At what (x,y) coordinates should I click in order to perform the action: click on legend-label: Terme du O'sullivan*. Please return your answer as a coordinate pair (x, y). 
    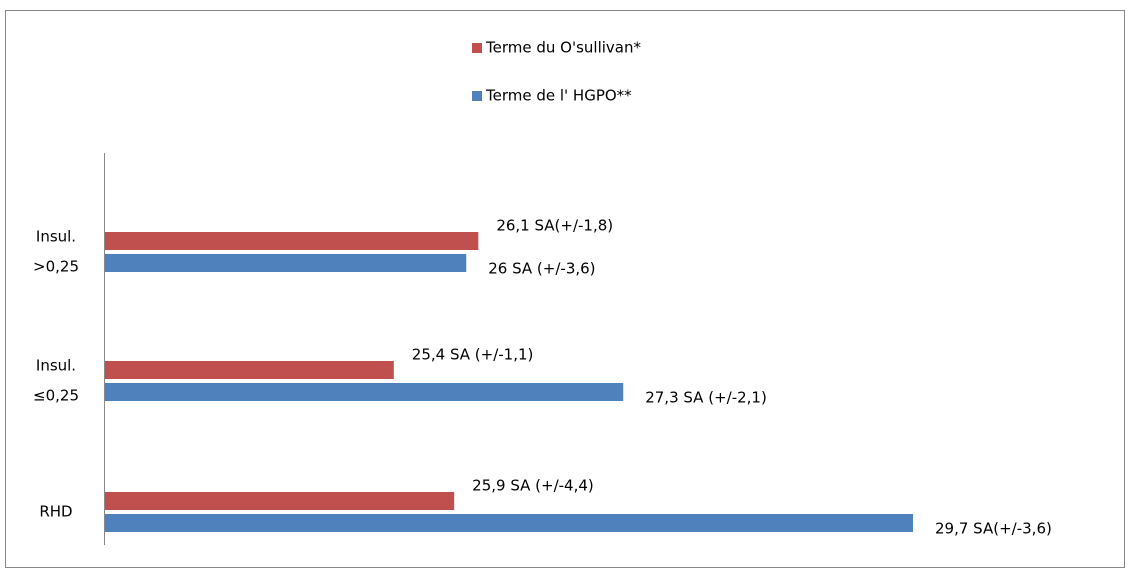
    Looking at the image, I should click on (563, 48).